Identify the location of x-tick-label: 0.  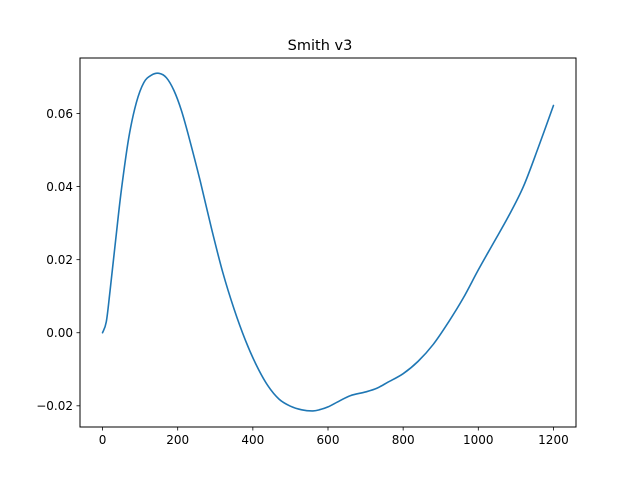
(103, 440).